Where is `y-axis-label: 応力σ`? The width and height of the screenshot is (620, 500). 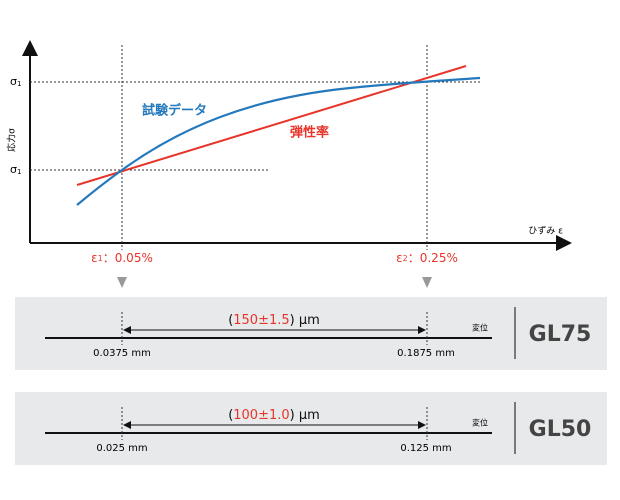 y-axis-label: 応力σ is located at coordinates (12, 140).